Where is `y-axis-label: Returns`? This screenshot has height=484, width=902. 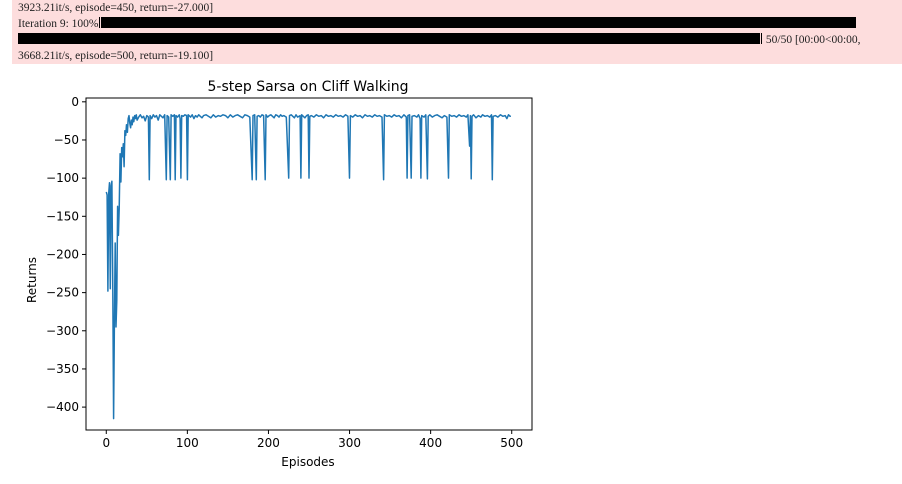 y-axis-label: Returns is located at coordinates (32, 280).